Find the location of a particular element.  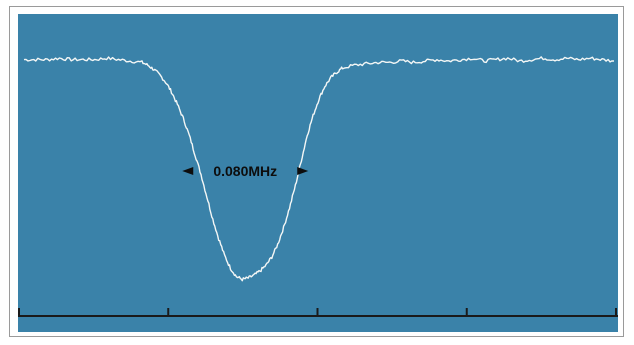

right-arrowhead is located at coordinates (303, 171).